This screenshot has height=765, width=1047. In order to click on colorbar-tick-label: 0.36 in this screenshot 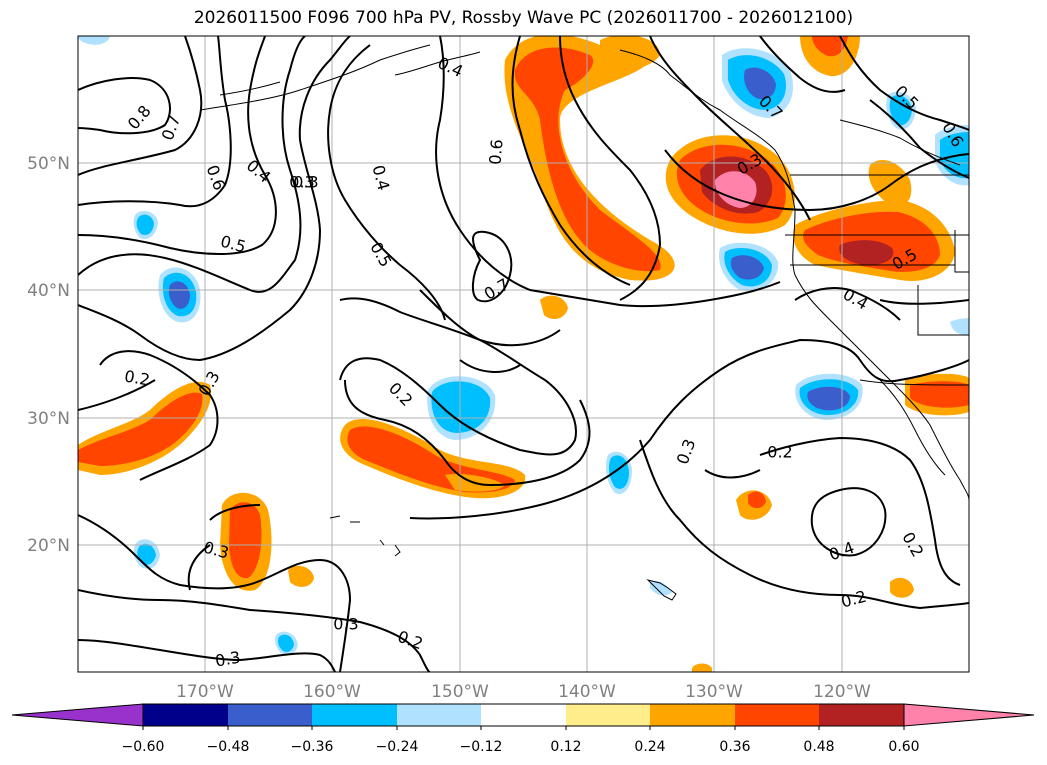, I will do `click(734, 747)`.